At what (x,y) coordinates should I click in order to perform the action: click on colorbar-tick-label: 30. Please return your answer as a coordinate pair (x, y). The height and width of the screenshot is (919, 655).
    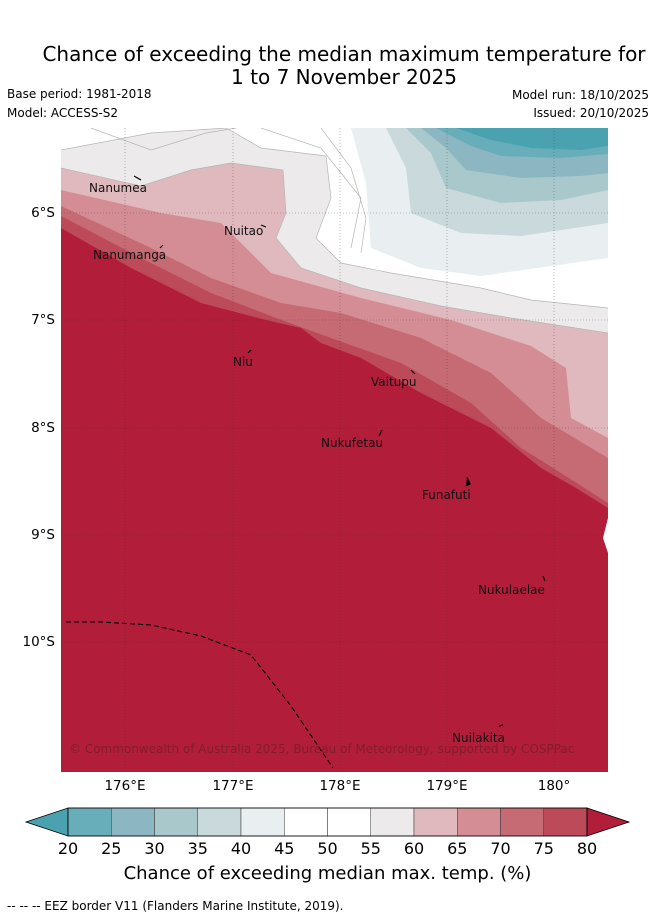
    Looking at the image, I should click on (154, 848).